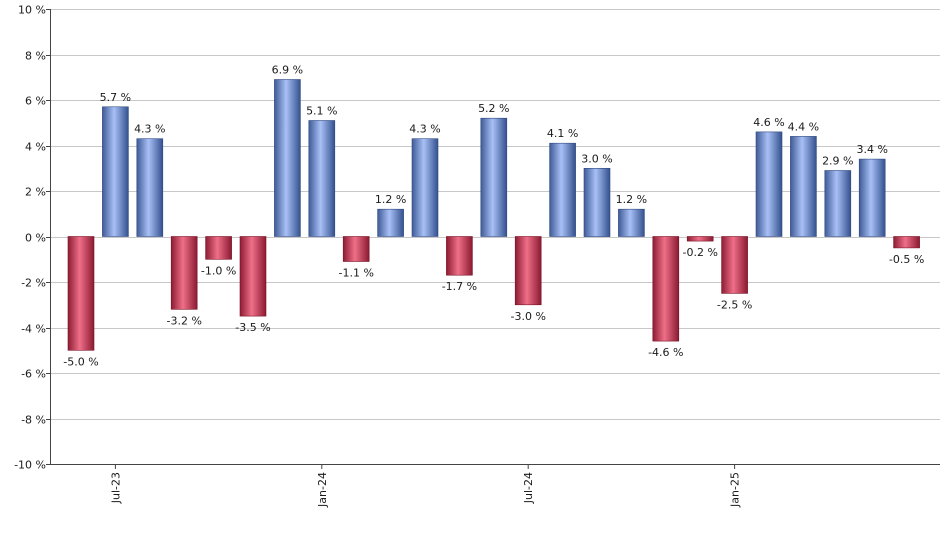  What do you see at coordinates (459, 286) in the screenshot?
I see `data-label: -1.7 %` at bounding box center [459, 286].